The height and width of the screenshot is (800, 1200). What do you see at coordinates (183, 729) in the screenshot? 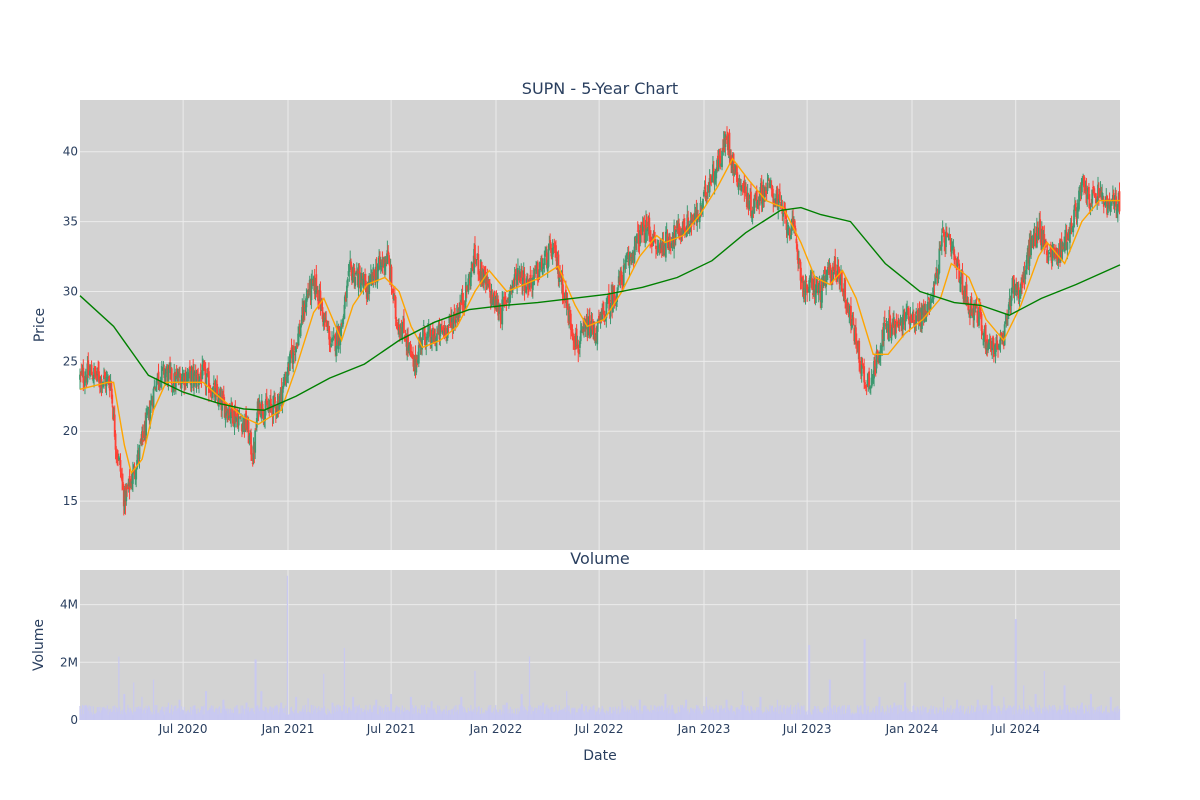
I see `date-tick-label: Jul 2020` at bounding box center [183, 729].